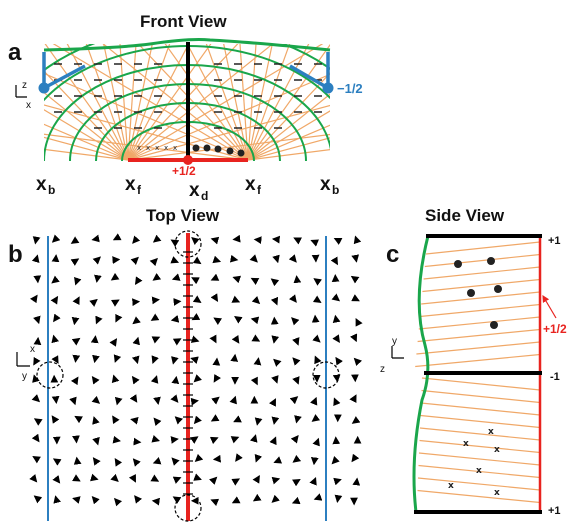 The height and width of the screenshot is (531, 576). Describe the element at coordinates (23, 95) in the screenshot. I see `front-axis-indicator: z x` at that location.